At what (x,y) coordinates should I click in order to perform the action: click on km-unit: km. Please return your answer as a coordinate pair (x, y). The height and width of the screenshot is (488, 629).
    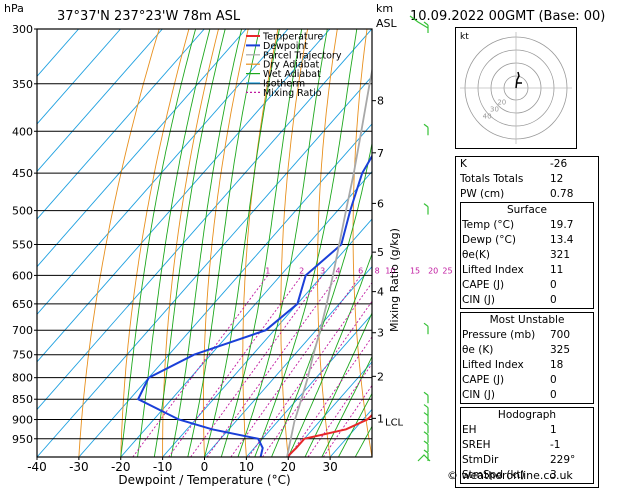
    Looking at the image, I should click on (384, 8).